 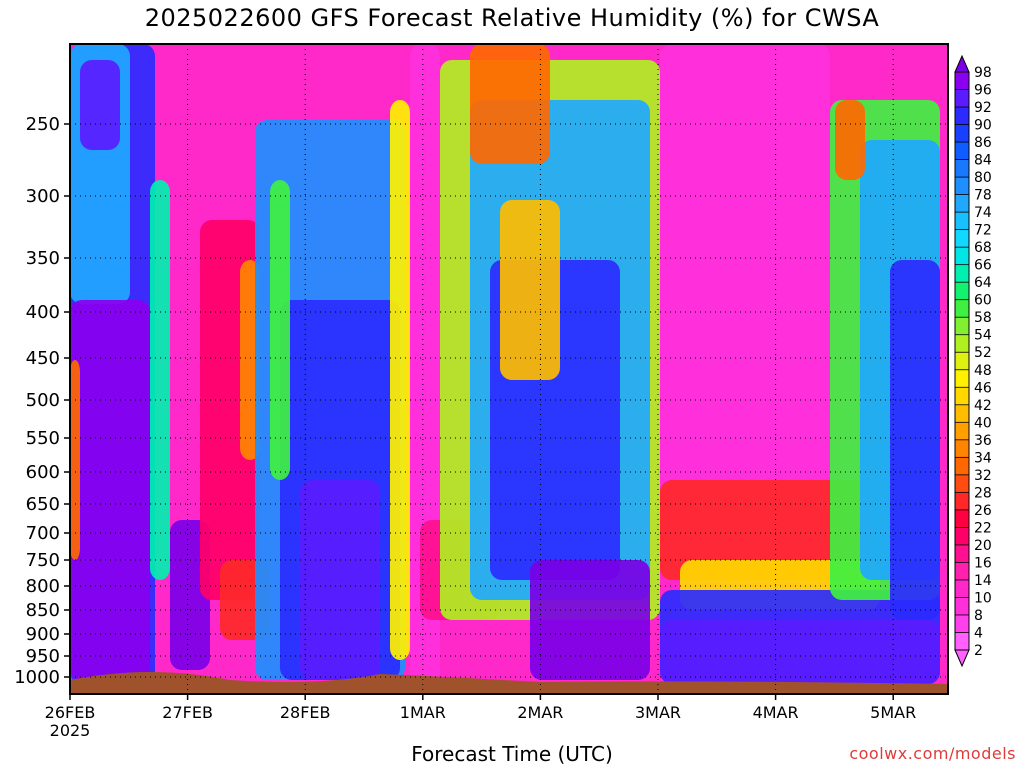 I want to click on colorbar-label-22: 22, so click(x=983, y=528).